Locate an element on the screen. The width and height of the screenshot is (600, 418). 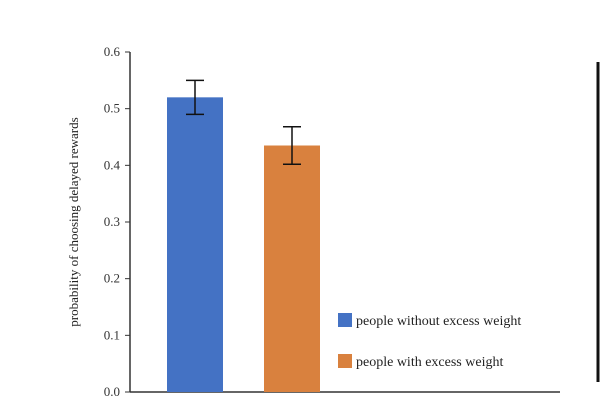
legend-label: people without excess weight is located at coordinates (438, 321).